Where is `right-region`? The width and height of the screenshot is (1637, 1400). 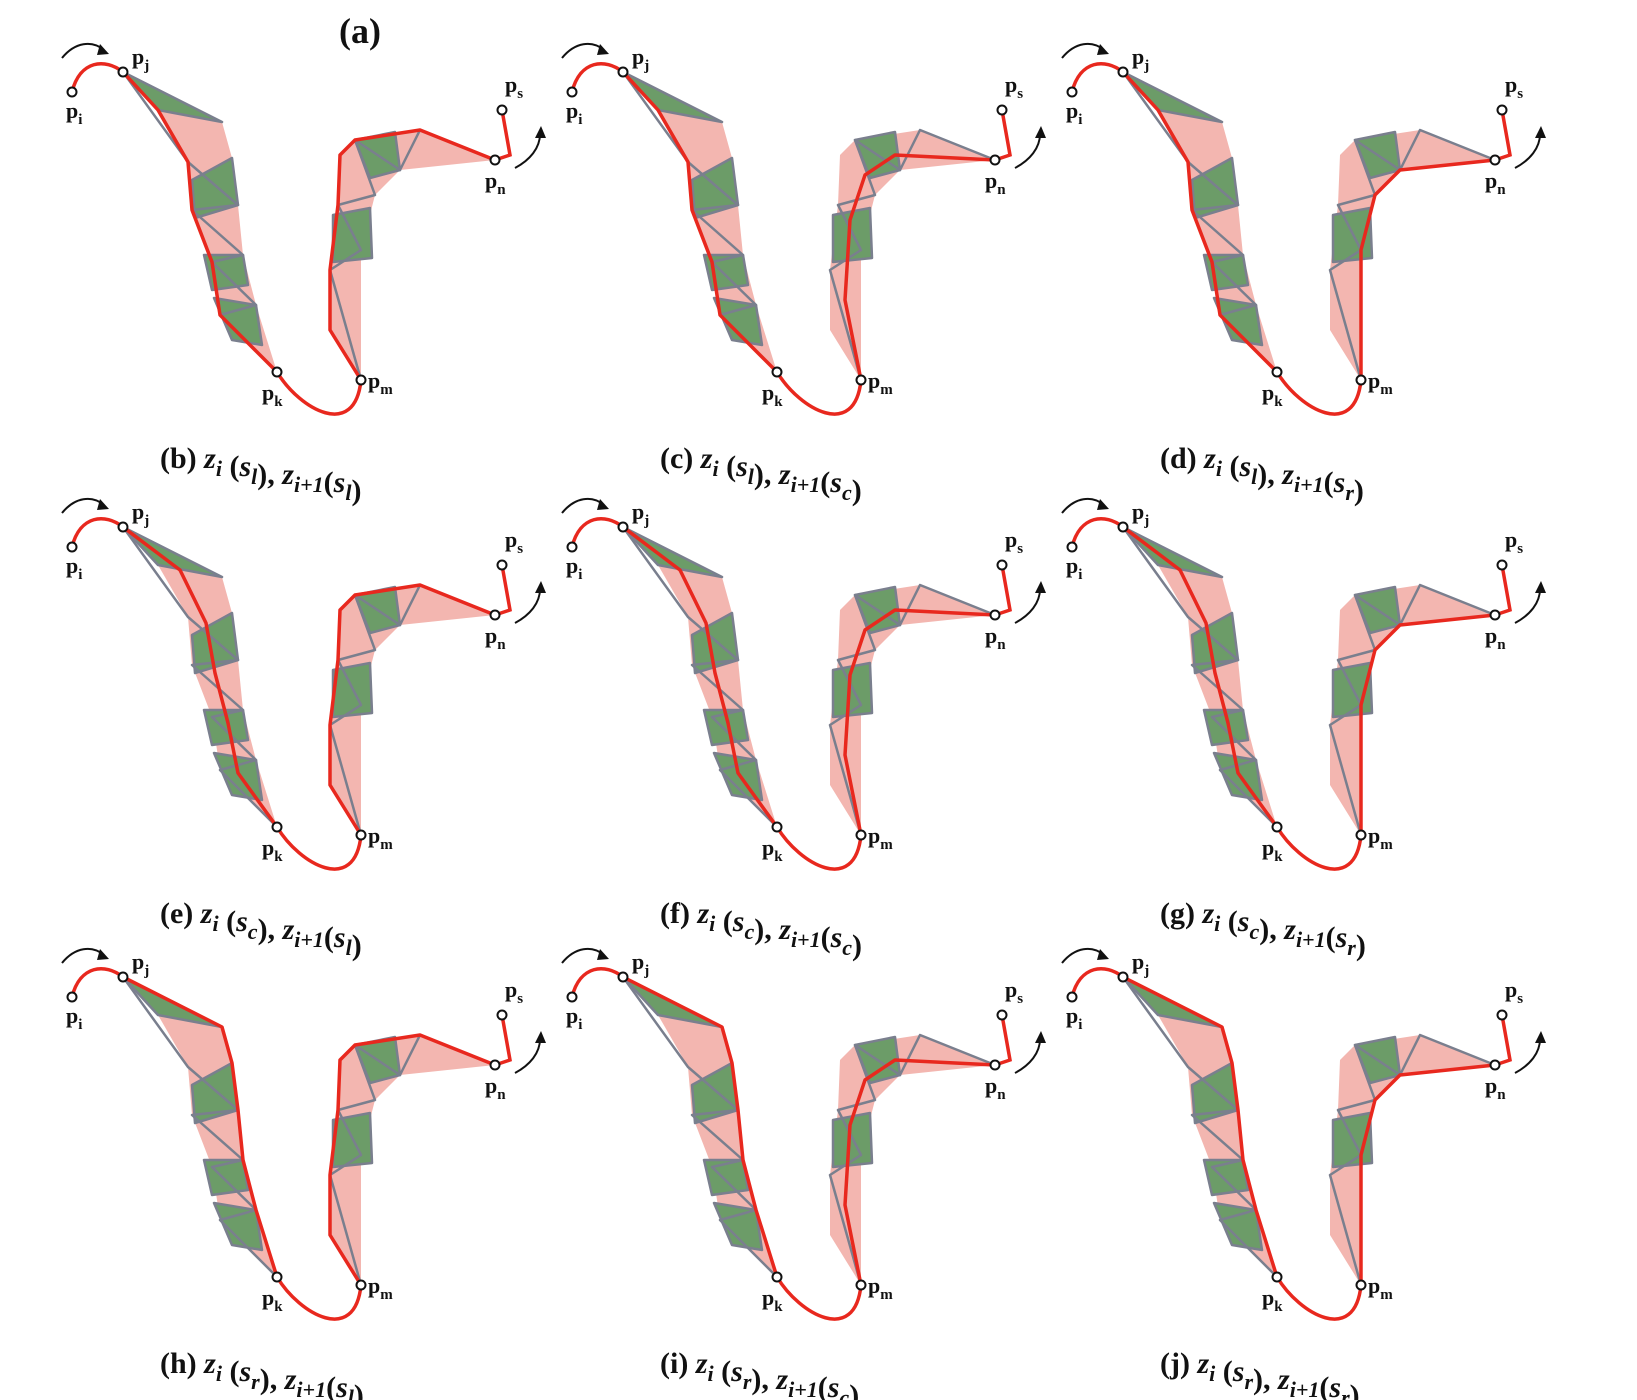
right-region is located at coordinates (1412, 1160).